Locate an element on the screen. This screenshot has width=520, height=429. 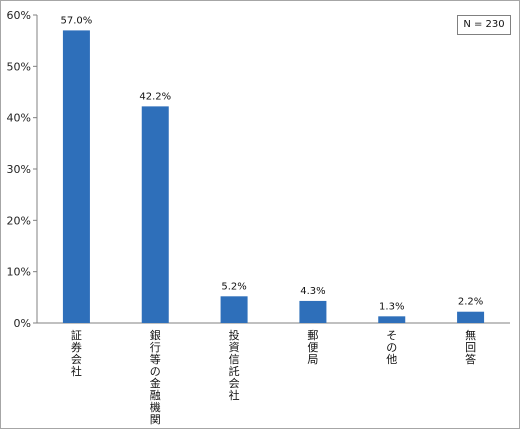
y-tick-label: 20% is located at coordinates (19, 220).